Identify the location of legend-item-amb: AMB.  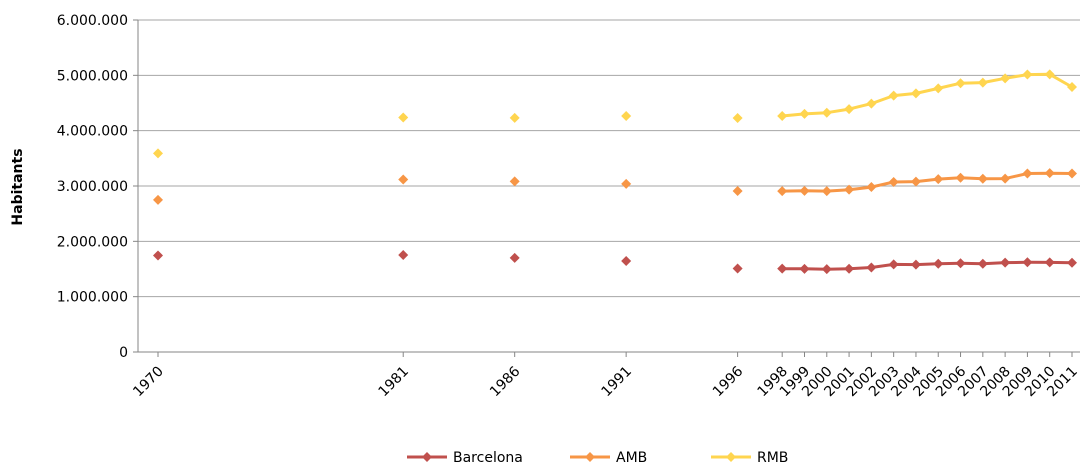
(608, 457).